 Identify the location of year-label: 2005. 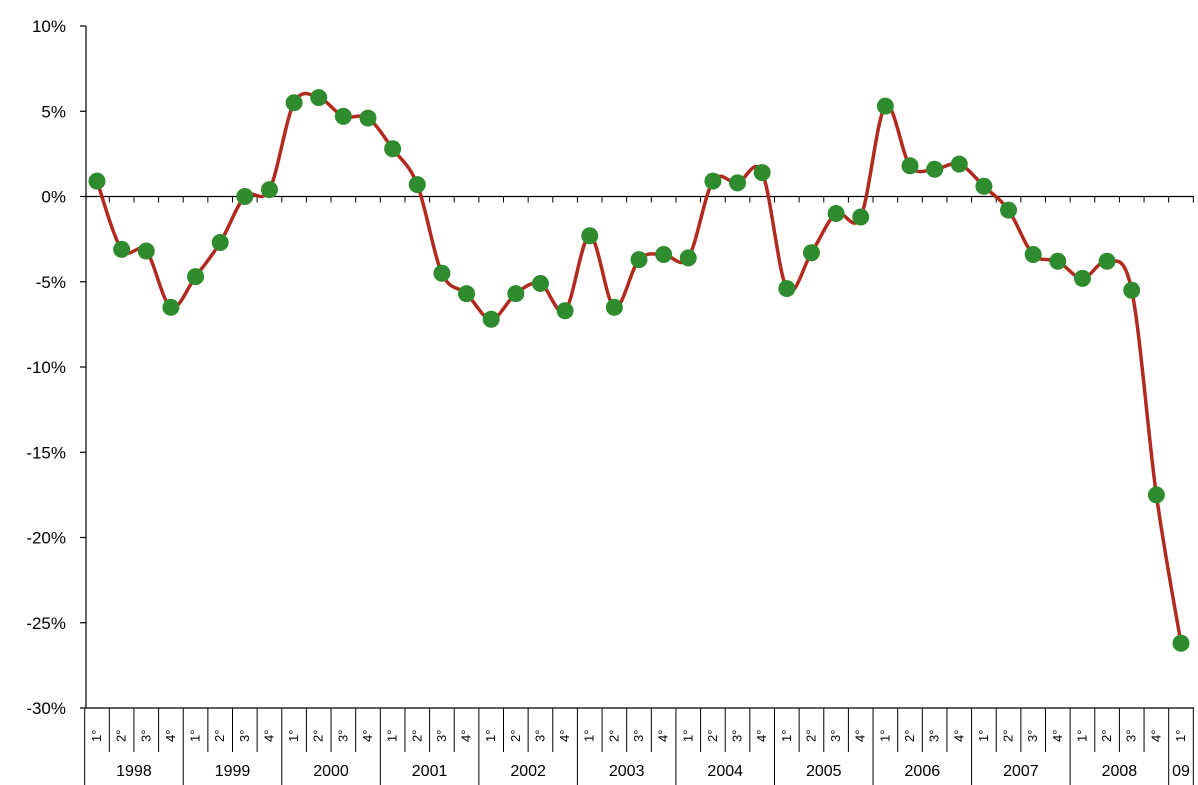
(824, 771).